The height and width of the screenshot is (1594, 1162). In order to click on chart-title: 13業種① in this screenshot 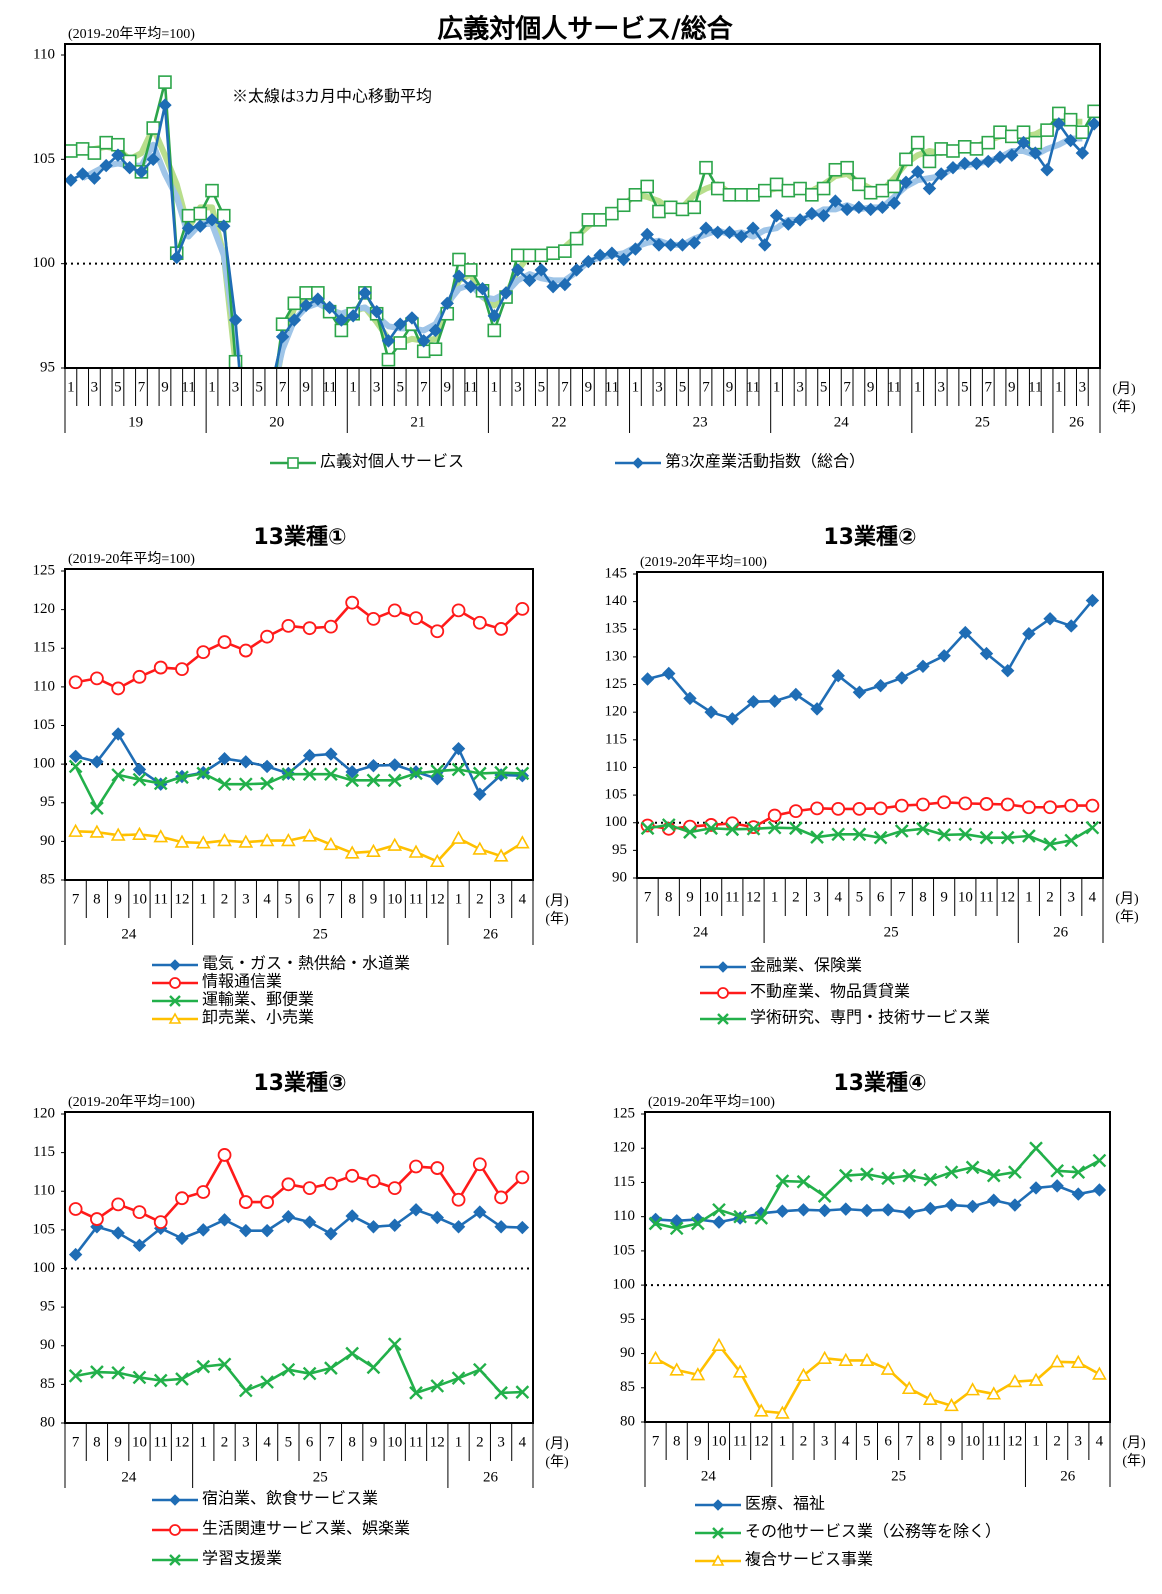, I will do `click(299, 537)`.